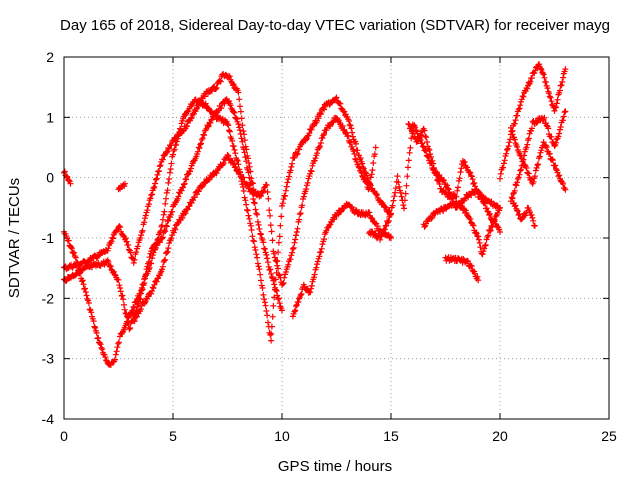 The height and width of the screenshot is (480, 640). Describe the element at coordinates (50, 117) in the screenshot. I see `y-tick-label: 1` at that location.